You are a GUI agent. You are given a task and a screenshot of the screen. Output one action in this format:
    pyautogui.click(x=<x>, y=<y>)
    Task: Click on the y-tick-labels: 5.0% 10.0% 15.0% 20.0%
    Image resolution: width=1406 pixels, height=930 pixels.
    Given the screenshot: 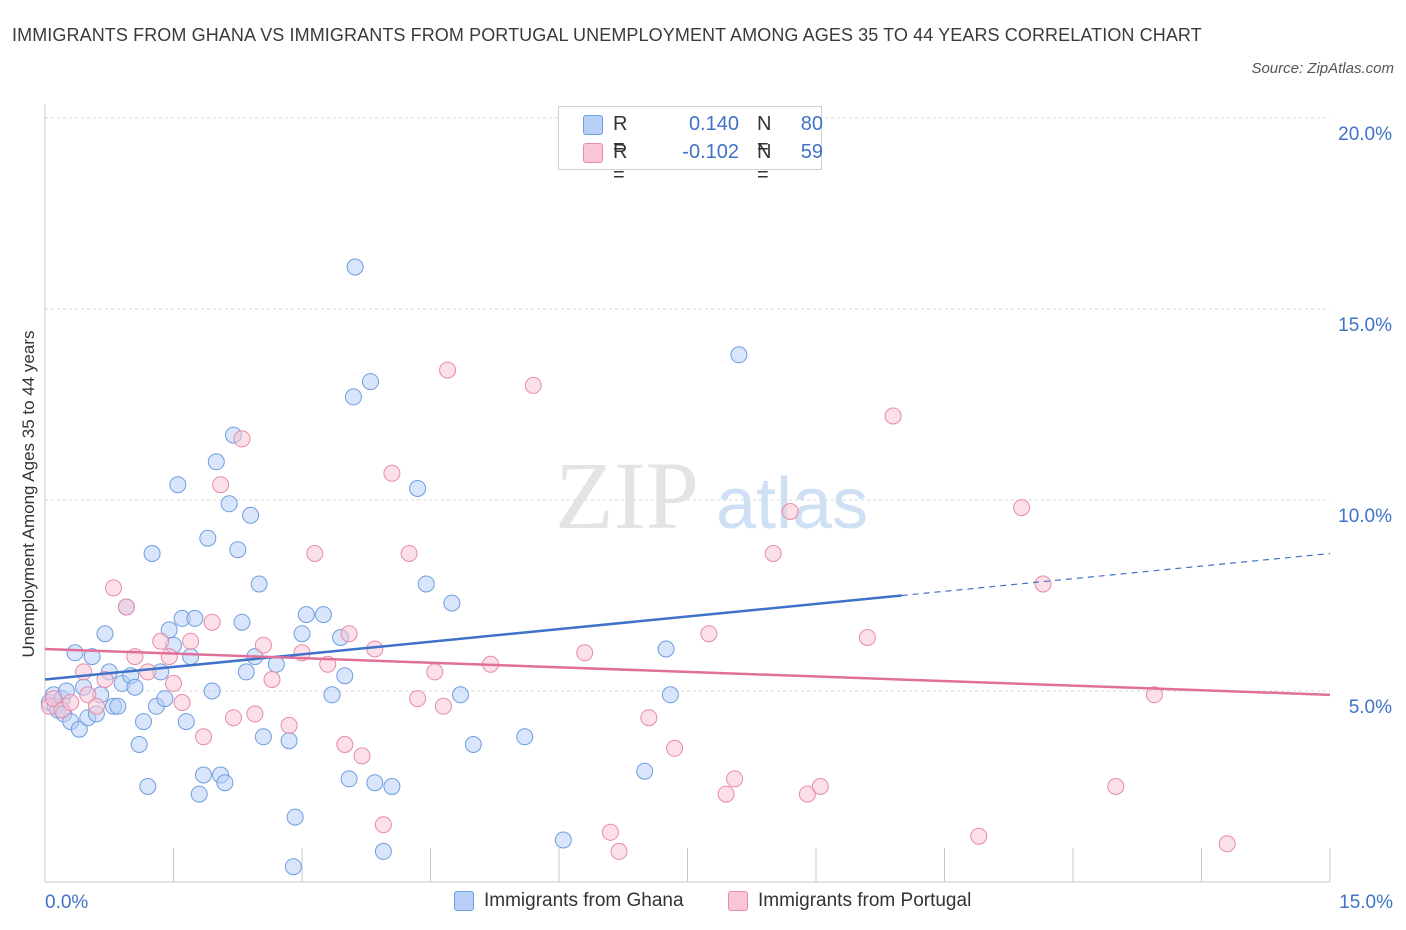 What is the action you would take?
    pyautogui.click(x=1365, y=421)
    